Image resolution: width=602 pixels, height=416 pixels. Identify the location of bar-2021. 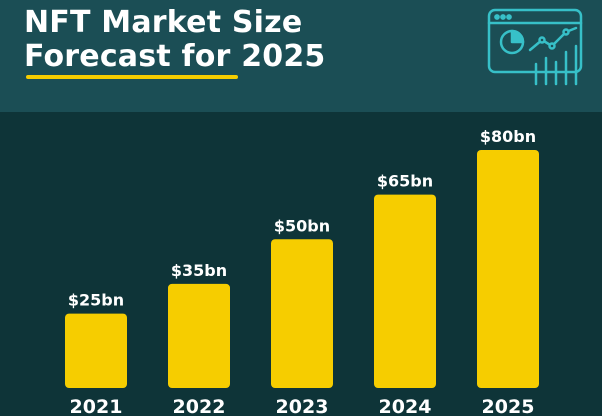
(96, 350).